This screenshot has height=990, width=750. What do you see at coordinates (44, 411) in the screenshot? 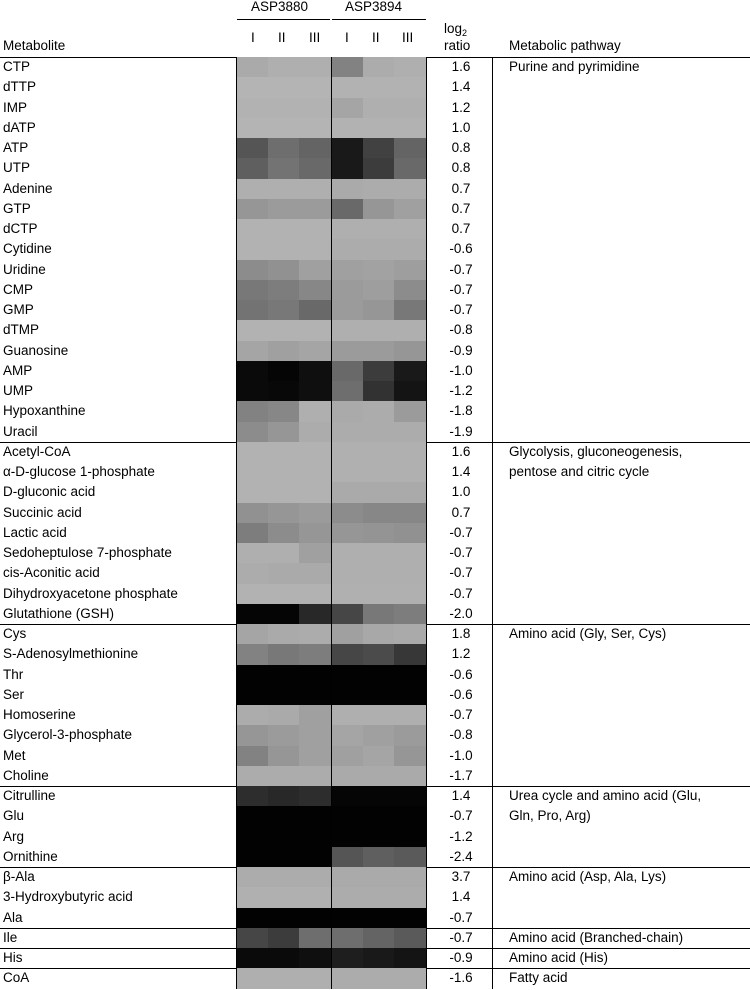
I see `metabolite-label: Hypoxanthine` at bounding box center [44, 411].